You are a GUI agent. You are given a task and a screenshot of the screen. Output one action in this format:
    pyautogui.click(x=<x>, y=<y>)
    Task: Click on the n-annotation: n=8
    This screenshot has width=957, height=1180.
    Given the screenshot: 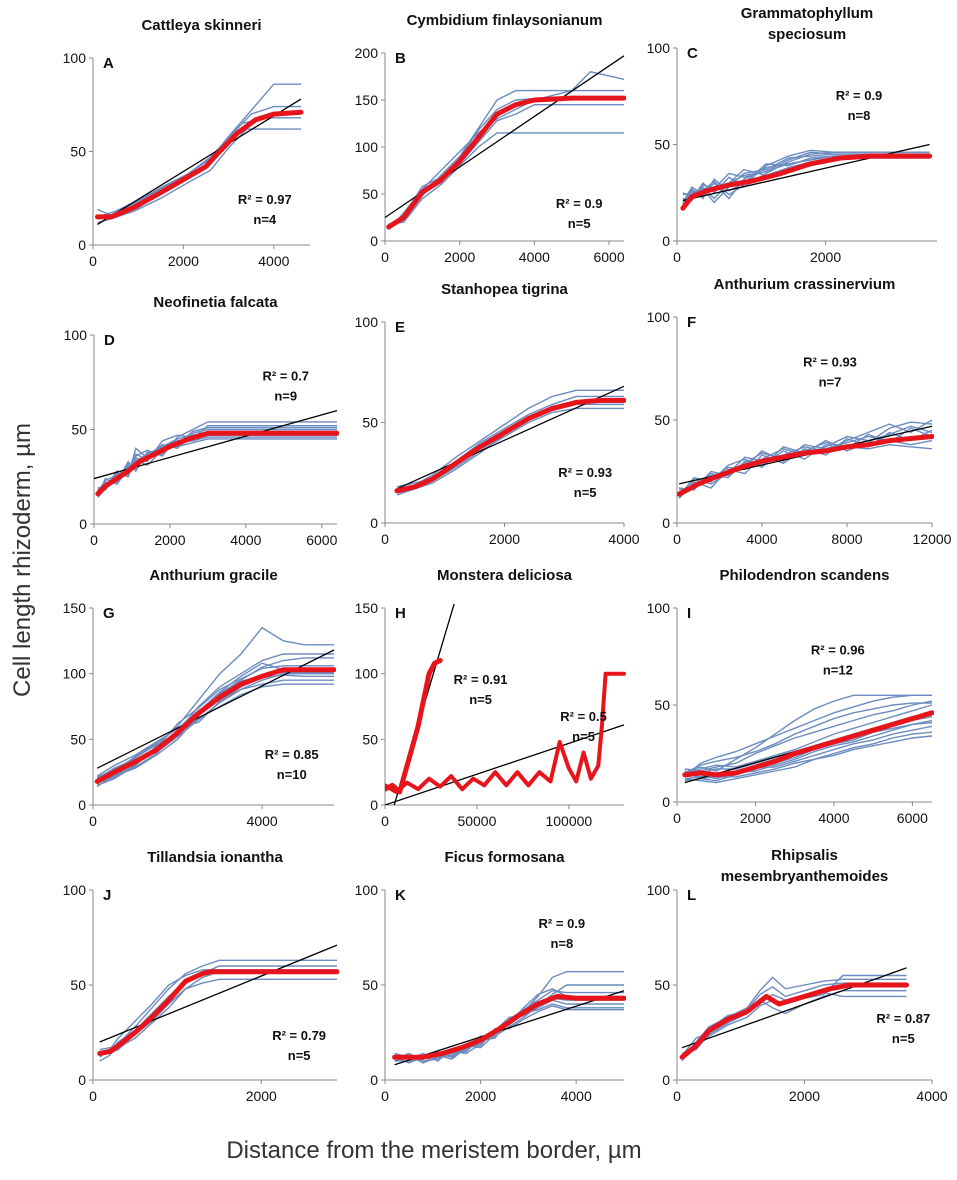 What is the action you would take?
    pyautogui.click(x=859, y=115)
    